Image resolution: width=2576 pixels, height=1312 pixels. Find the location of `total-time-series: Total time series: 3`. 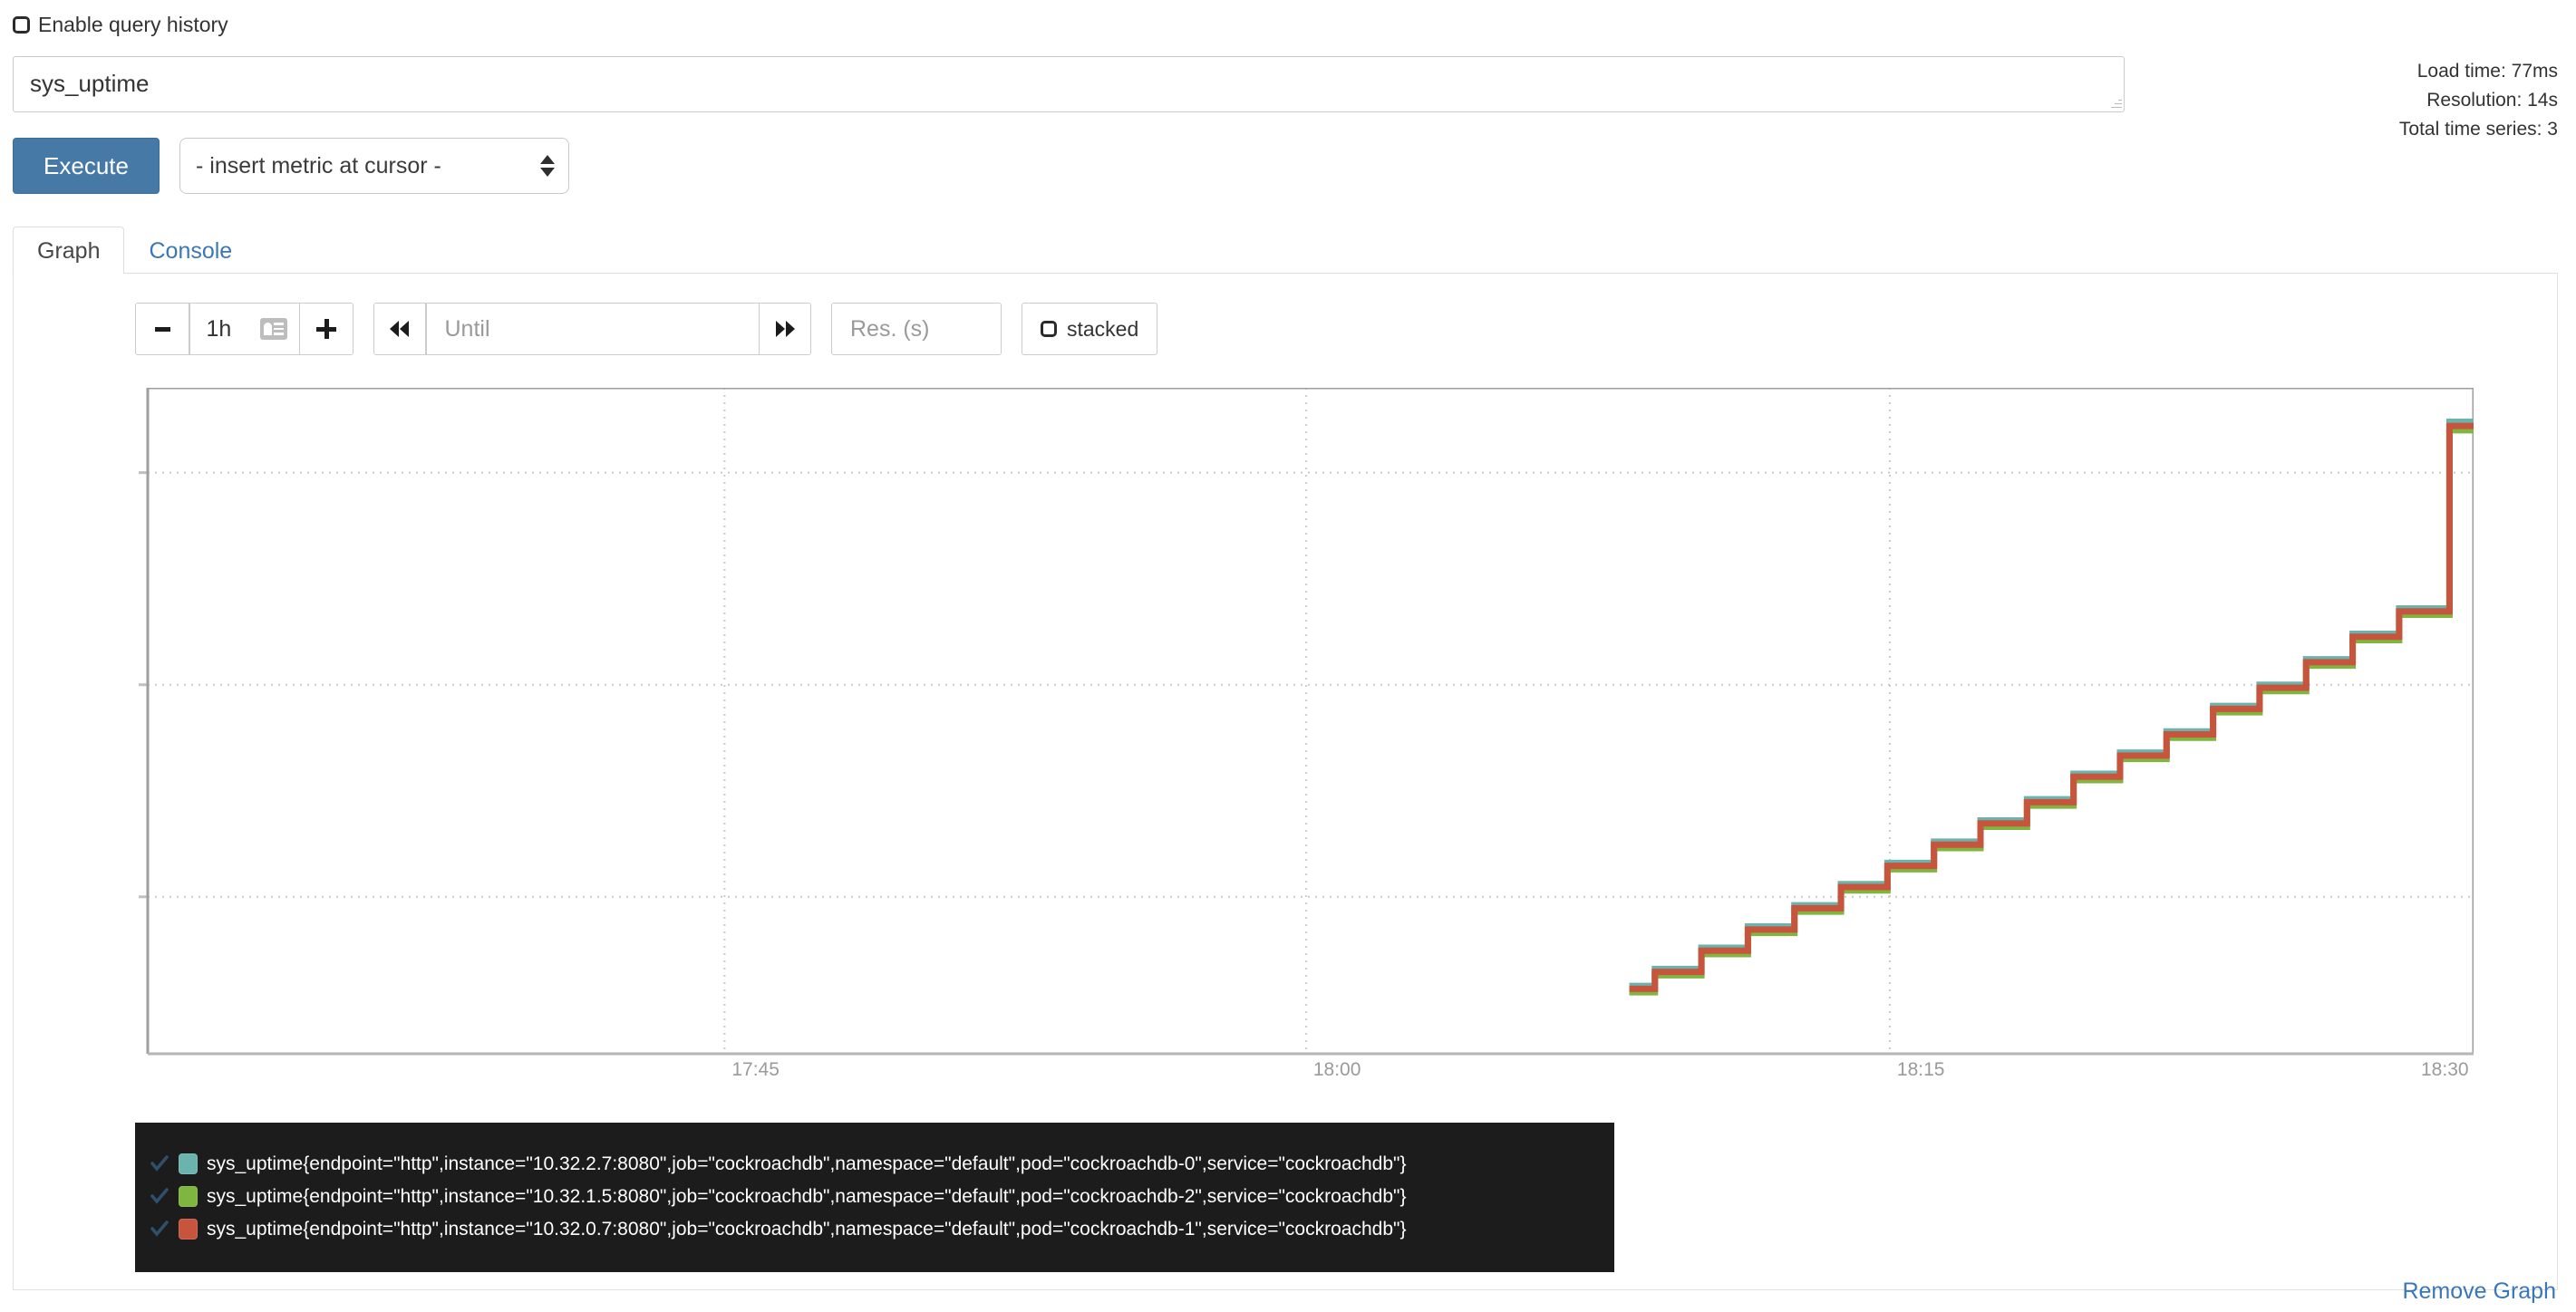

total-time-series: Total time series: 3 is located at coordinates (2478, 129).